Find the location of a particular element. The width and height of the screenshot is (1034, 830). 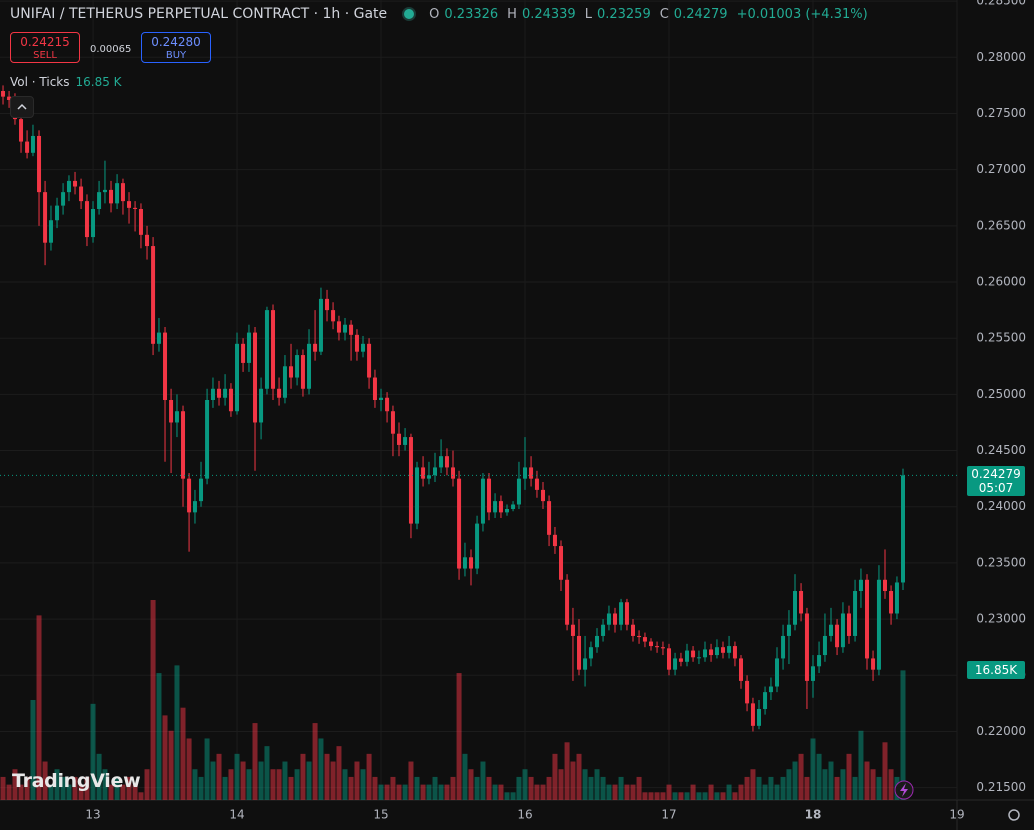

sell-price: 0.24215 is located at coordinates (45, 42).